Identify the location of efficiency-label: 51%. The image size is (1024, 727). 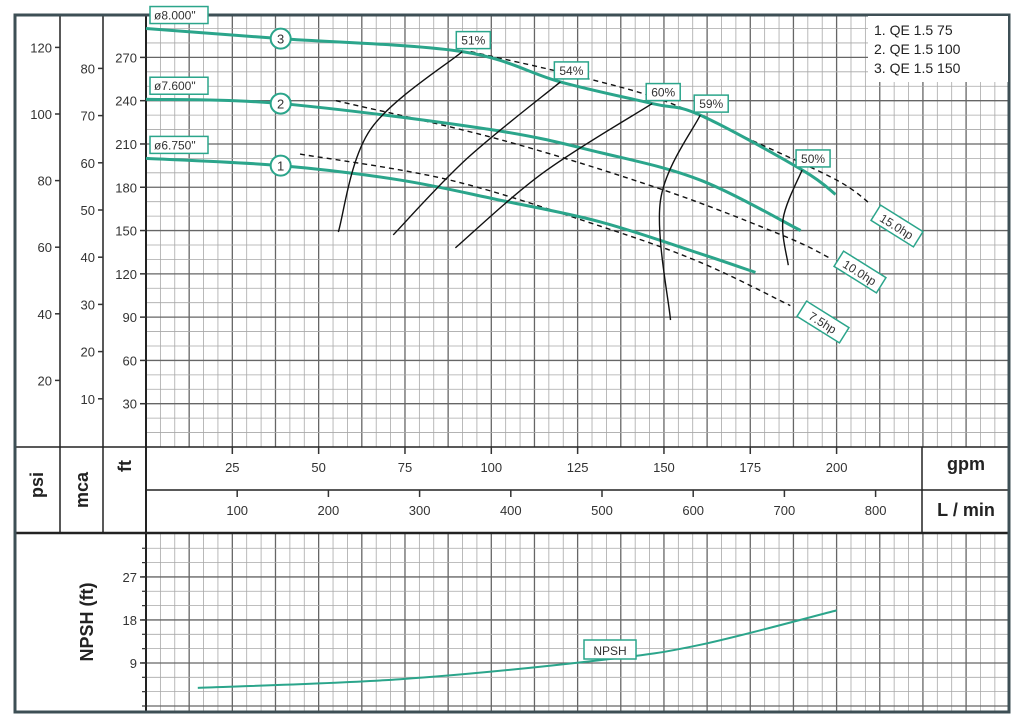
(473, 41).